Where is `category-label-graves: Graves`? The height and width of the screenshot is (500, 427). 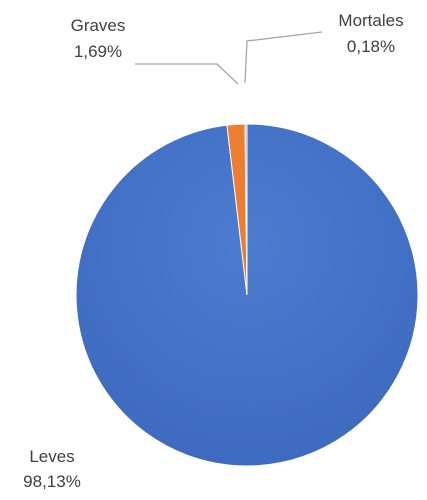
category-label-graves: Graves is located at coordinates (98, 25).